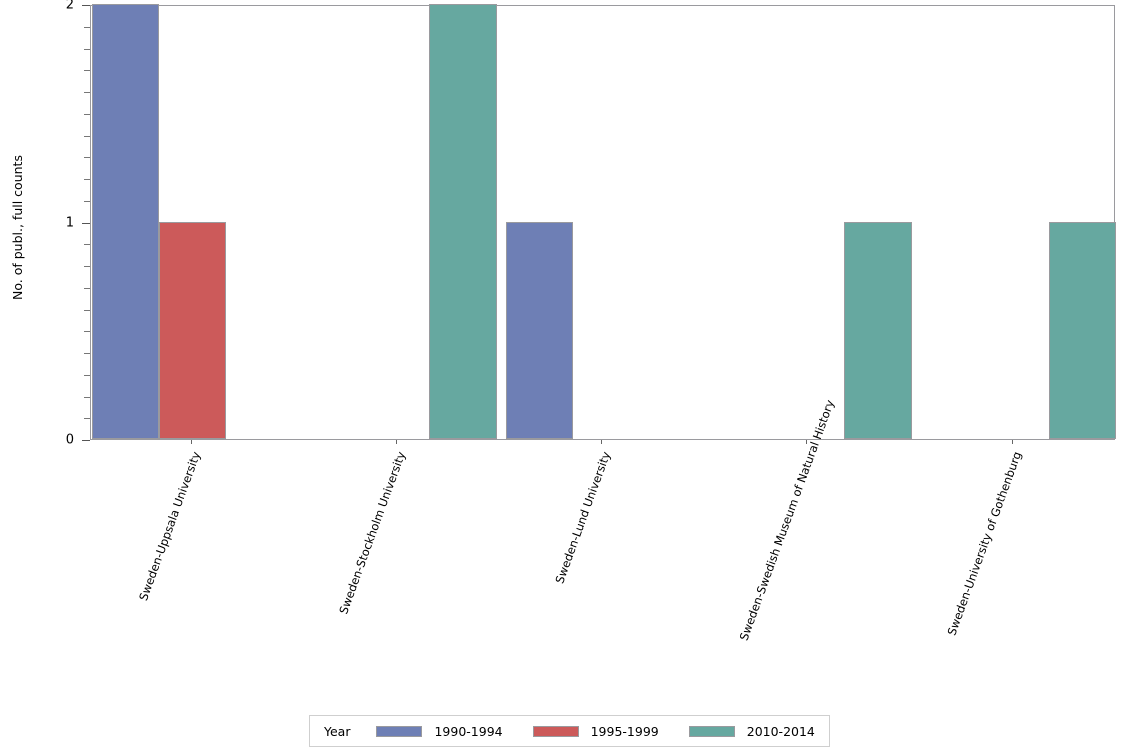 The width and height of the screenshot is (1134, 756). I want to click on legend-entry: 1990-1994, so click(439, 731).